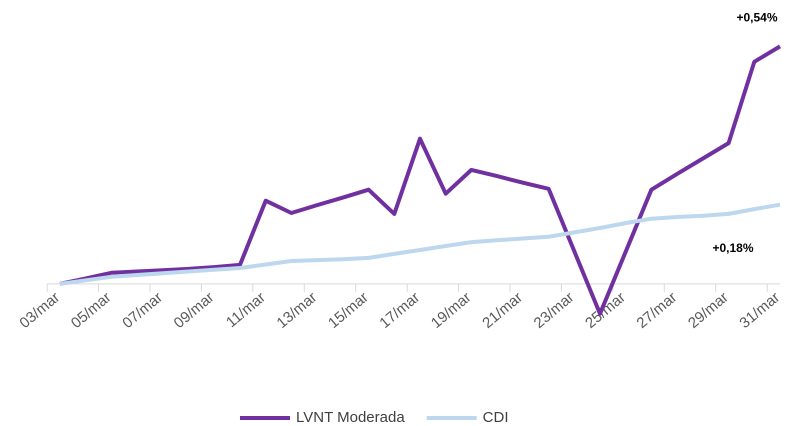  What do you see at coordinates (297, 310) in the screenshot?
I see `x-tick-label: 13/mar` at bounding box center [297, 310].